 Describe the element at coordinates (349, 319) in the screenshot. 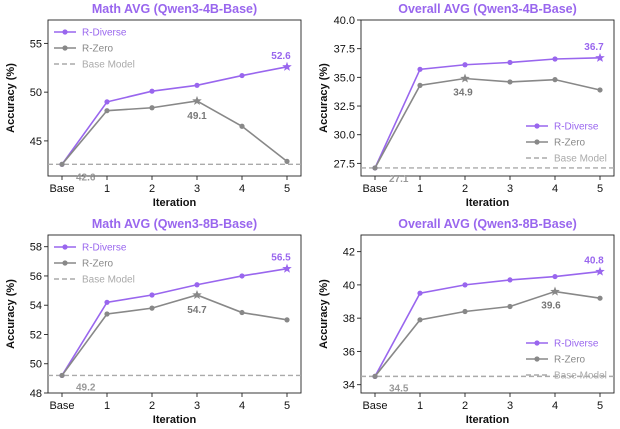

I see `y-tick-label: 38` at that location.